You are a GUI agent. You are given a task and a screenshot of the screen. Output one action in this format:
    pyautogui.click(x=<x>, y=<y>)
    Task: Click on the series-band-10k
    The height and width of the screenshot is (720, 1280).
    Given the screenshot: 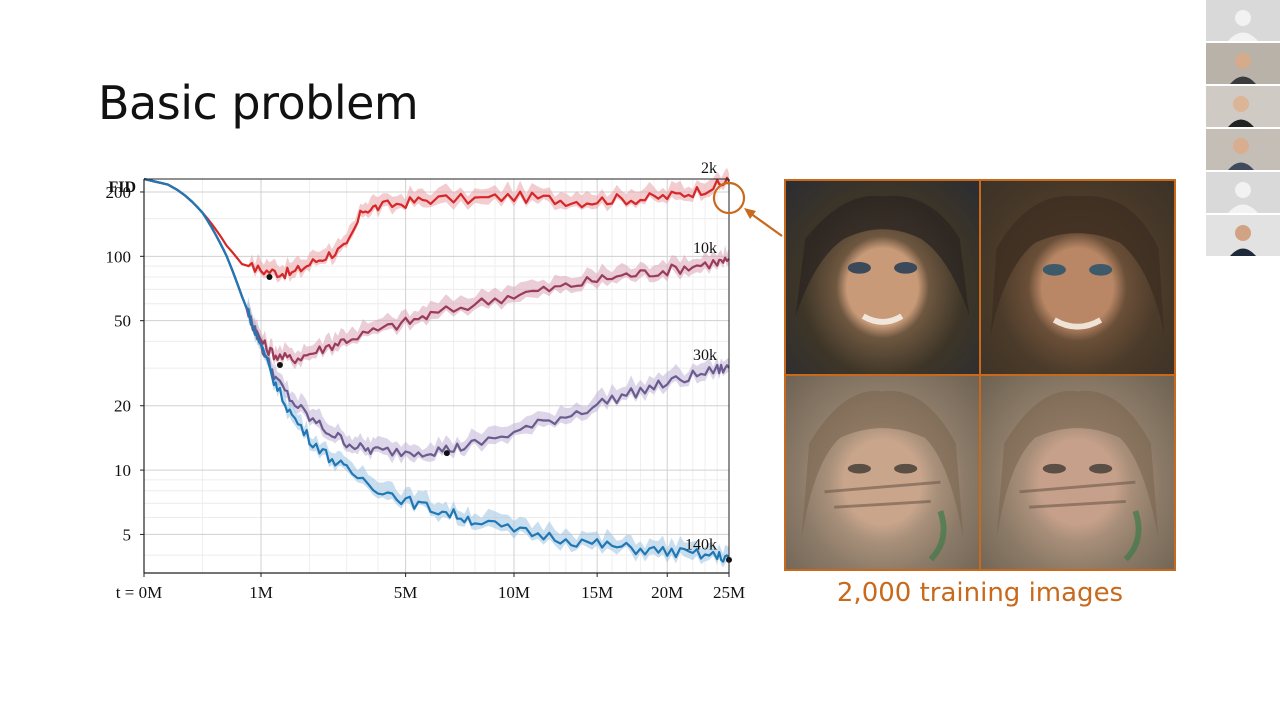 What is the action you would take?
    pyautogui.click(x=436, y=274)
    